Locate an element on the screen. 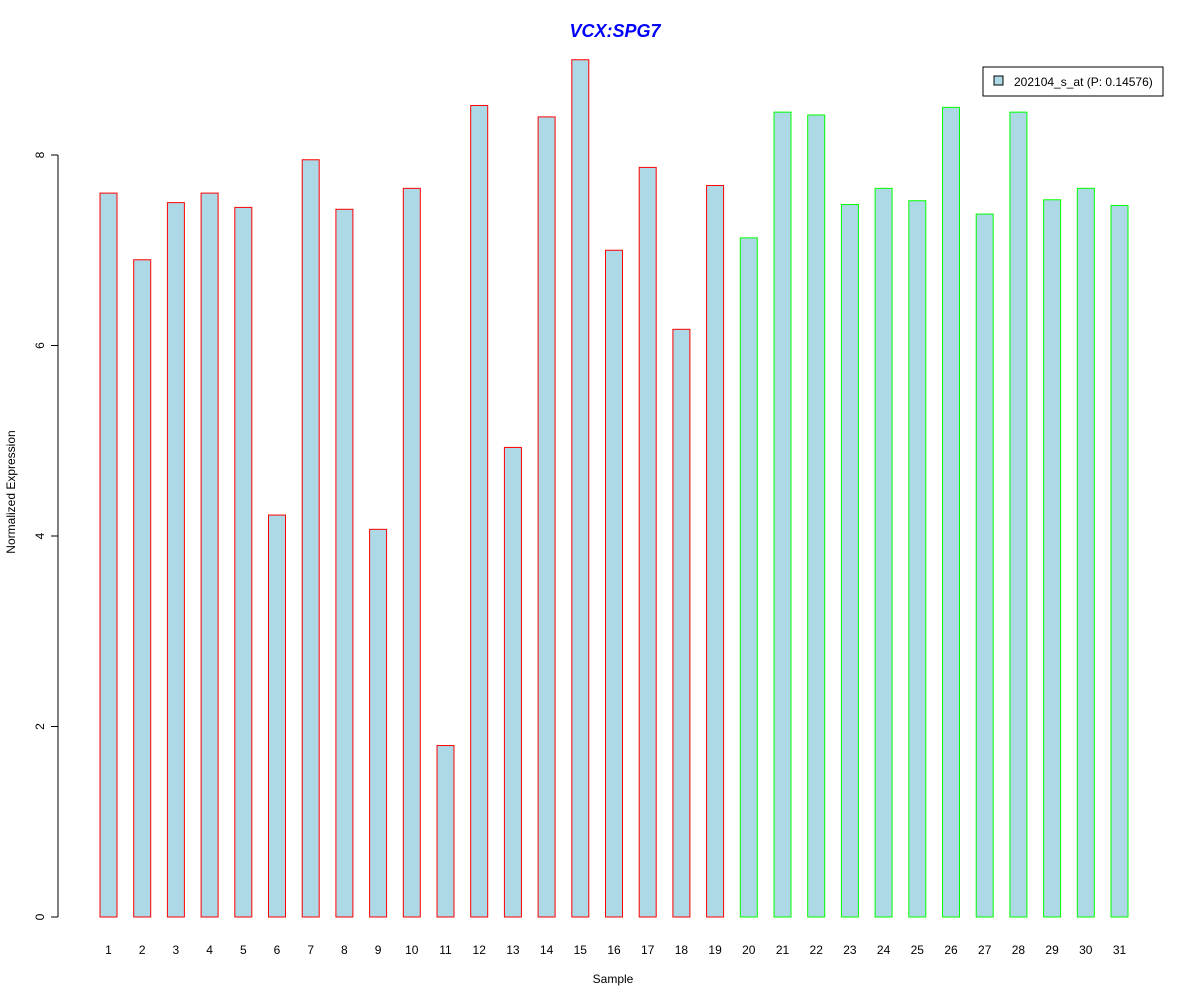 The width and height of the screenshot is (1200, 1000). x-tick-label-14: 14 is located at coordinates (547, 950).